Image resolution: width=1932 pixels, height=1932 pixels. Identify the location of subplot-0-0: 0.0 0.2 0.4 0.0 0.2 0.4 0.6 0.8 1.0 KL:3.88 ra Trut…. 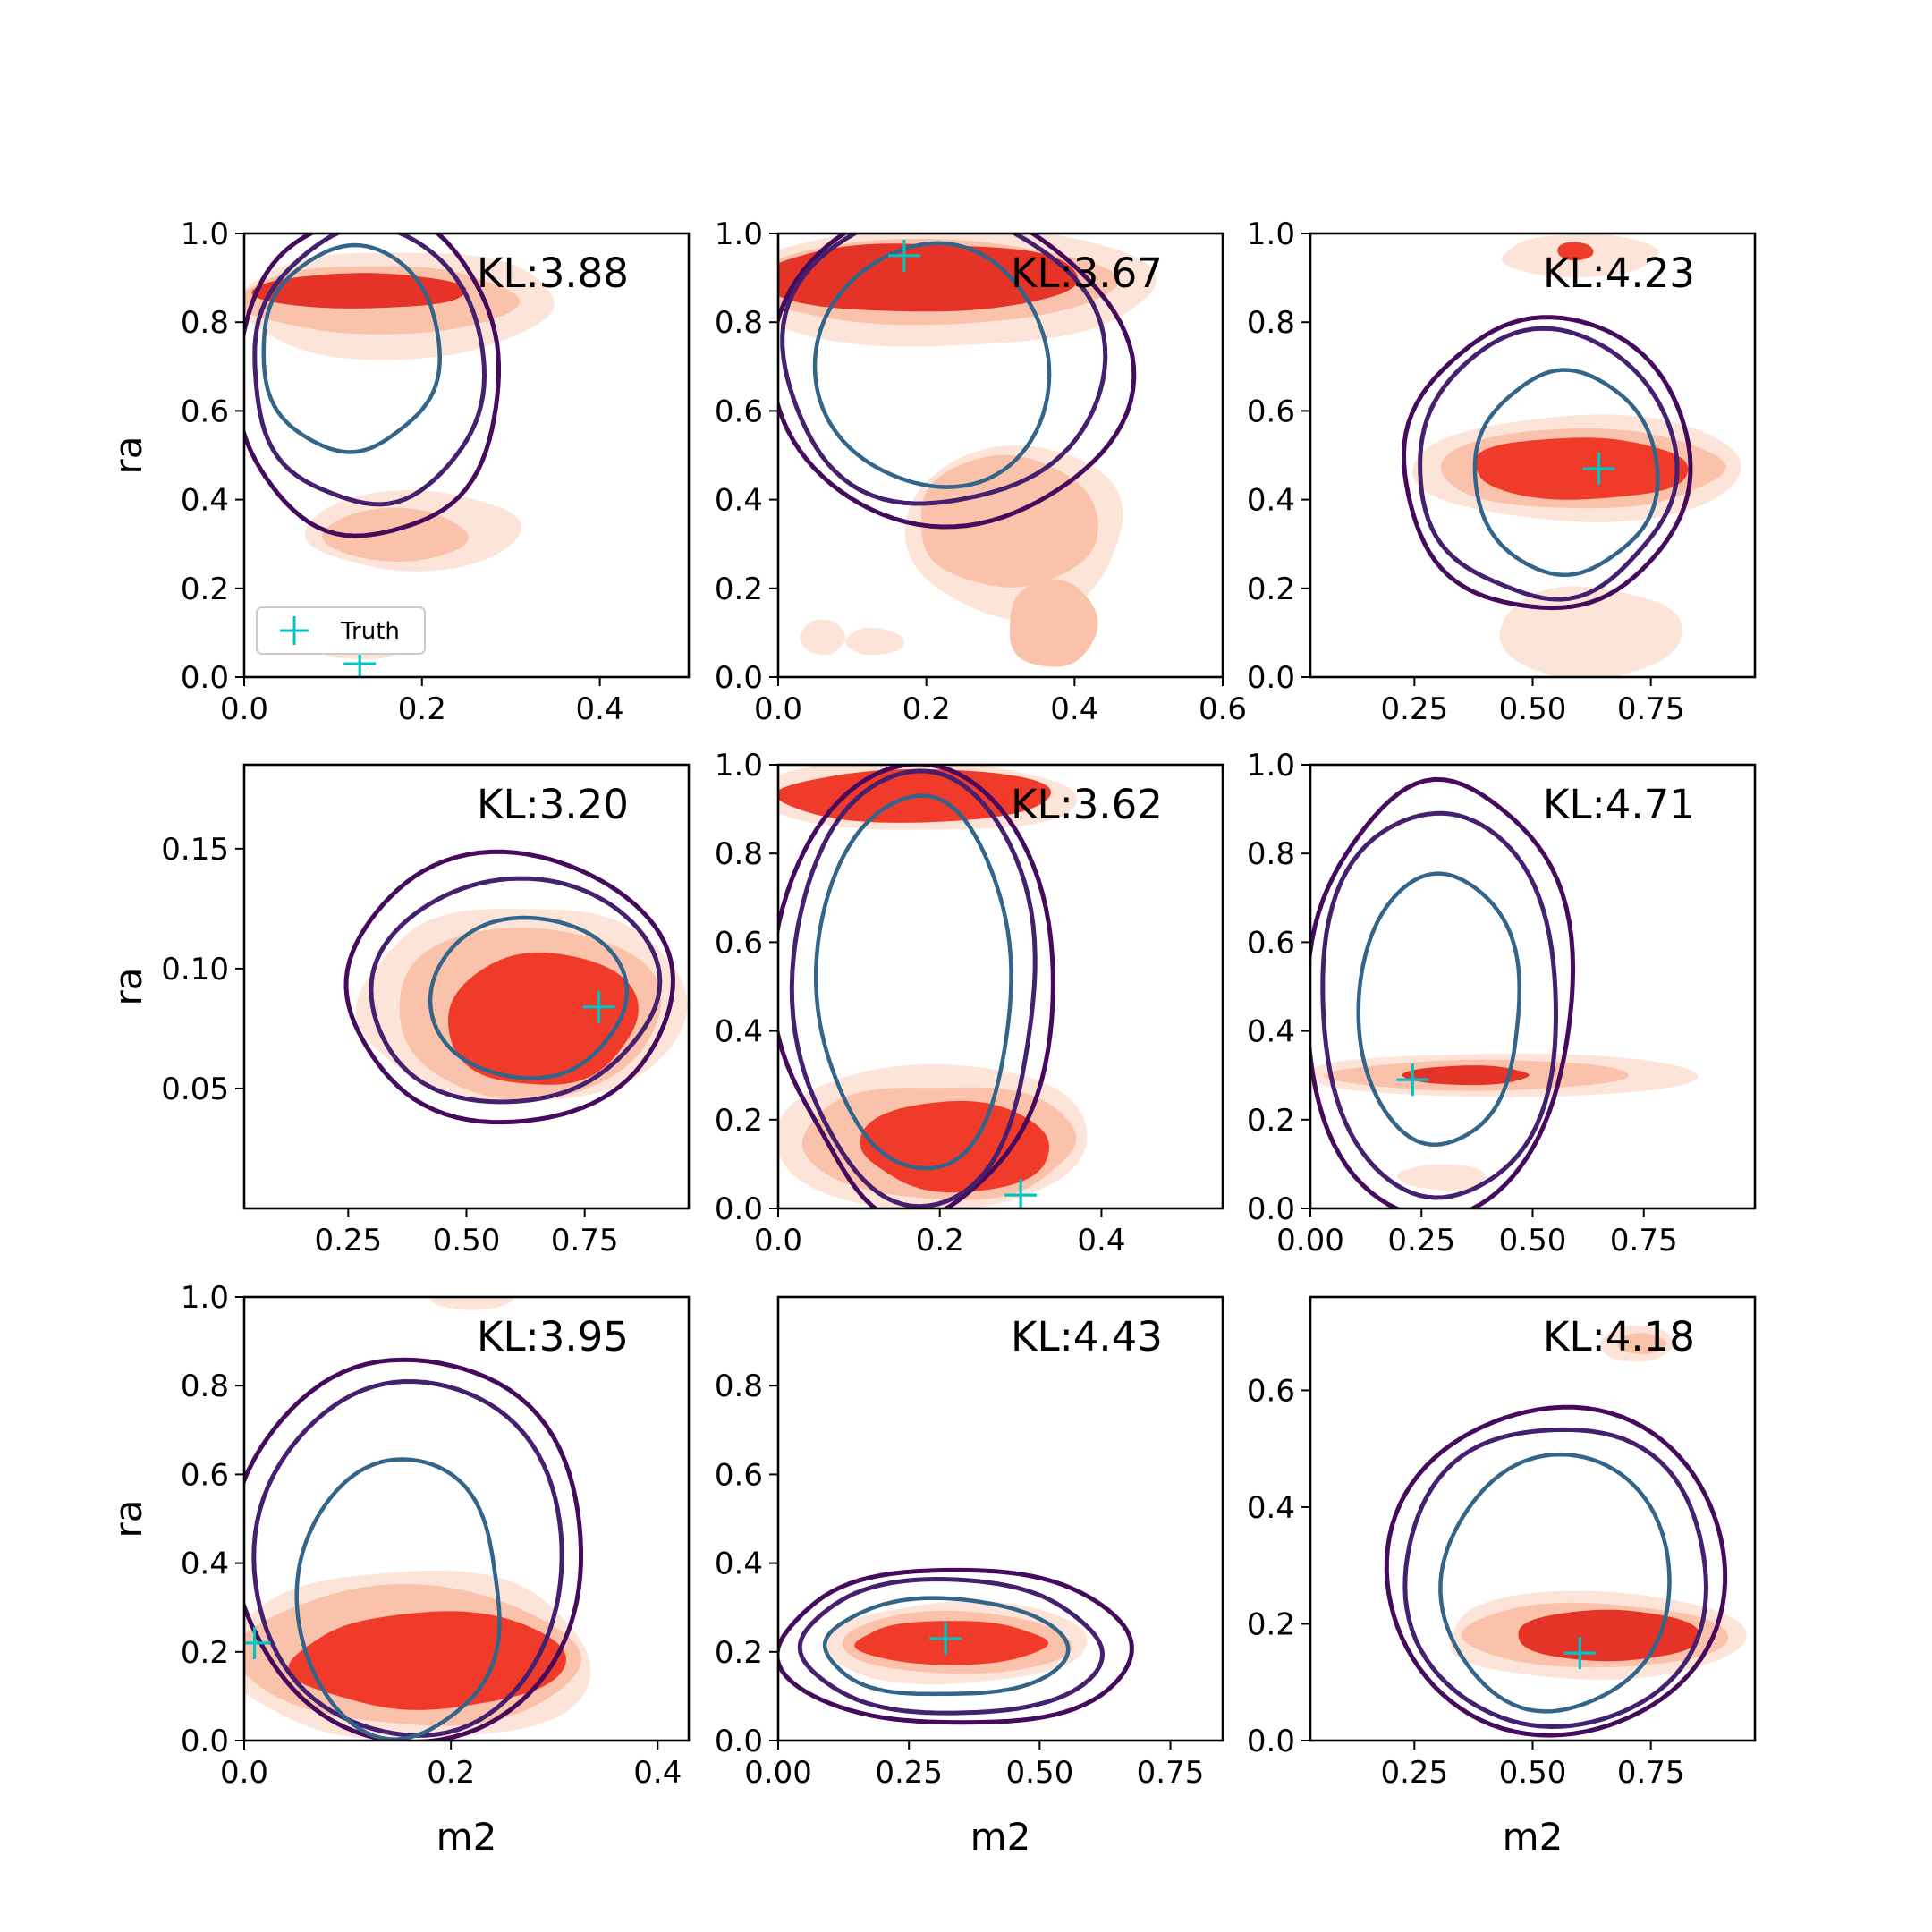
(398, 471).